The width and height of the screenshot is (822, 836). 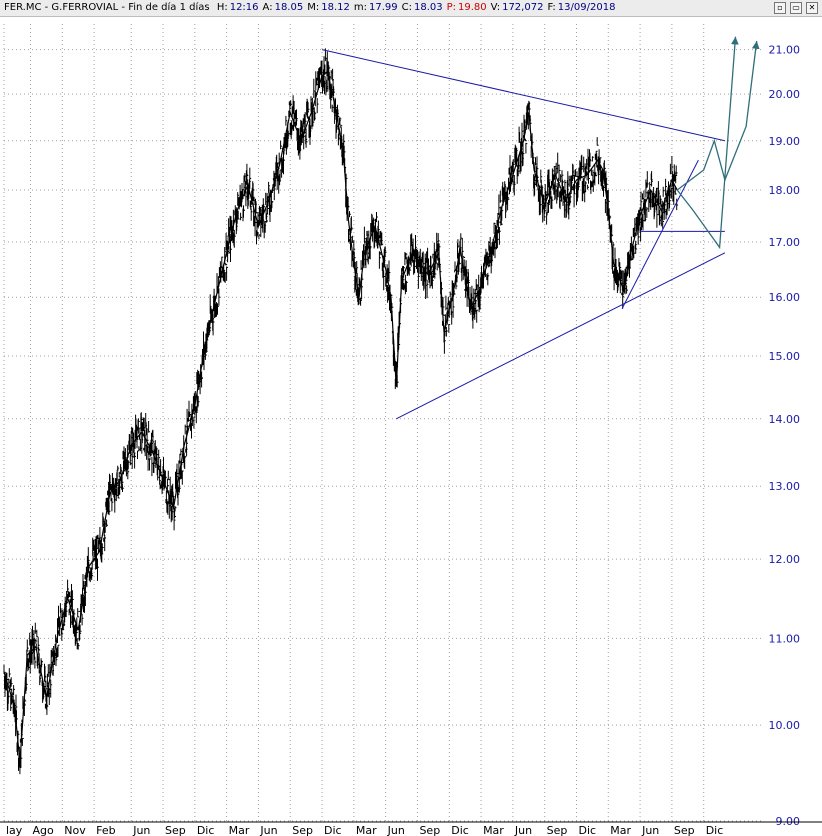 What do you see at coordinates (406, 7) in the screenshot?
I see `header-field-label: C:` at bounding box center [406, 7].